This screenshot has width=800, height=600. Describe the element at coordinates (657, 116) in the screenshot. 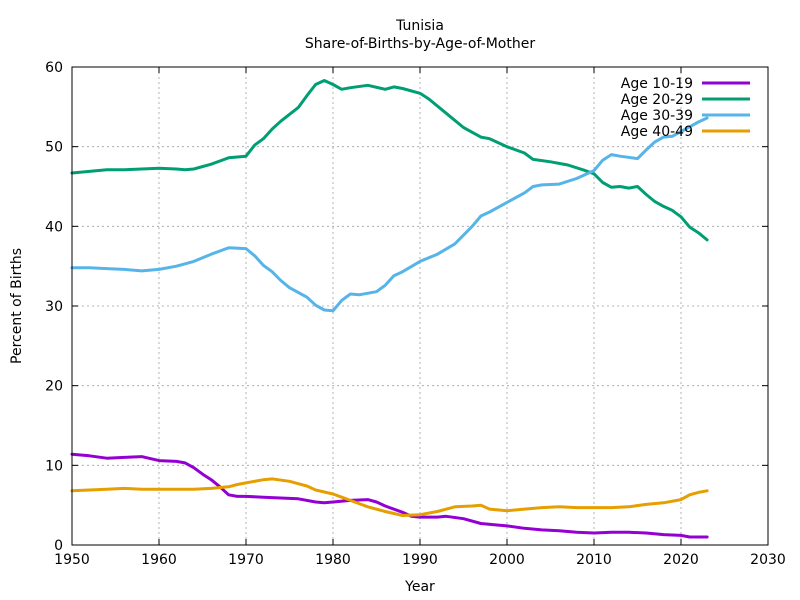

I see `legend-label-age-30-39: Age 30-39` at that location.